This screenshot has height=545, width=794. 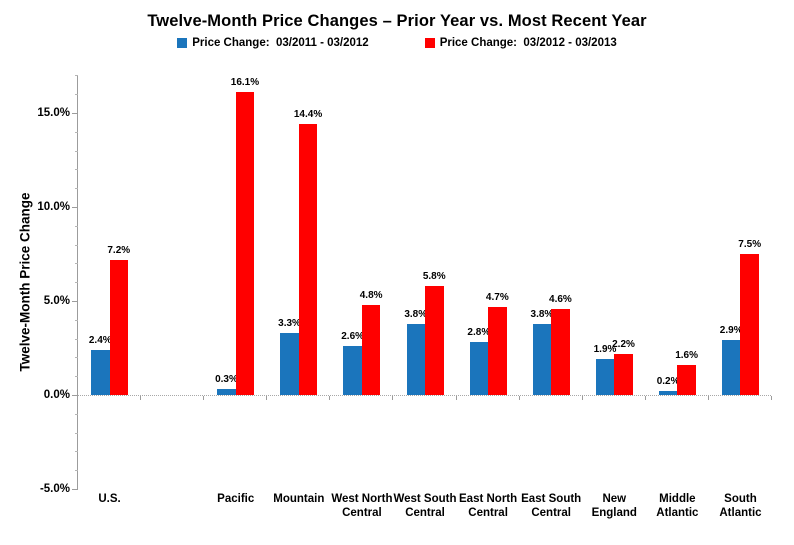 What do you see at coordinates (25, 282) in the screenshot?
I see `y-axis-title: Twelve-Month Price Change` at bounding box center [25, 282].